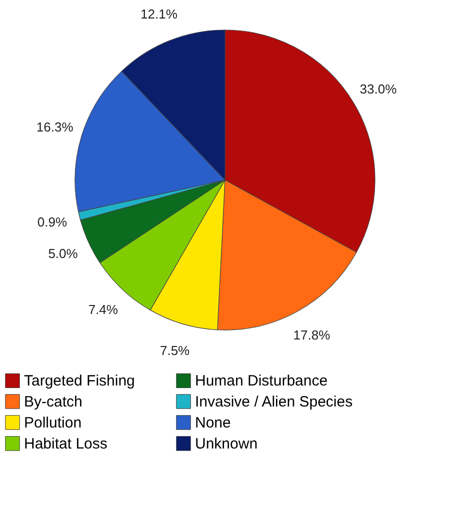  What do you see at coordinates (63, 253) in the screenshot?
I see `data-label: 5.0%` at bounding box center [63, 253].